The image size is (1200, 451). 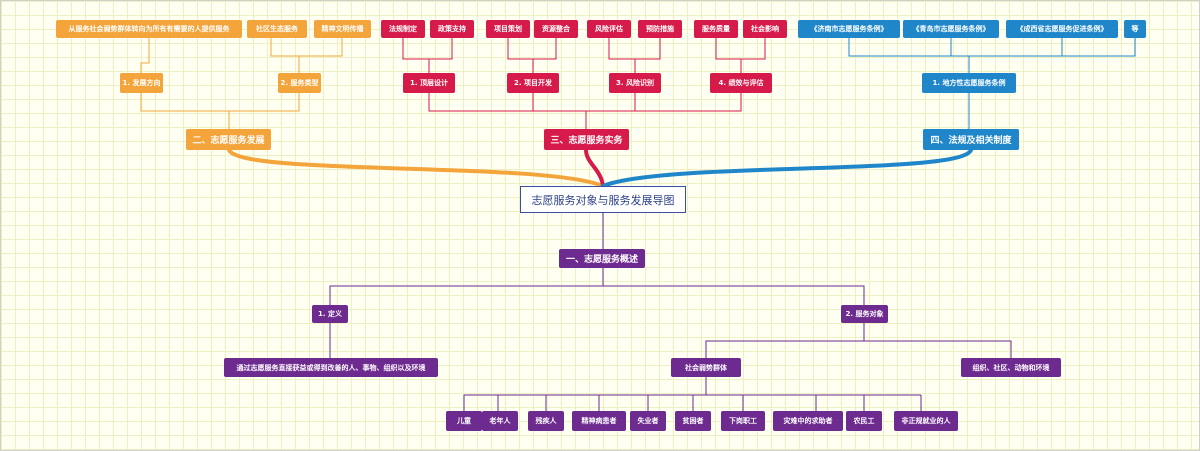 I want to click on group-item-node: 贫困者, so click(x=693, y=421).